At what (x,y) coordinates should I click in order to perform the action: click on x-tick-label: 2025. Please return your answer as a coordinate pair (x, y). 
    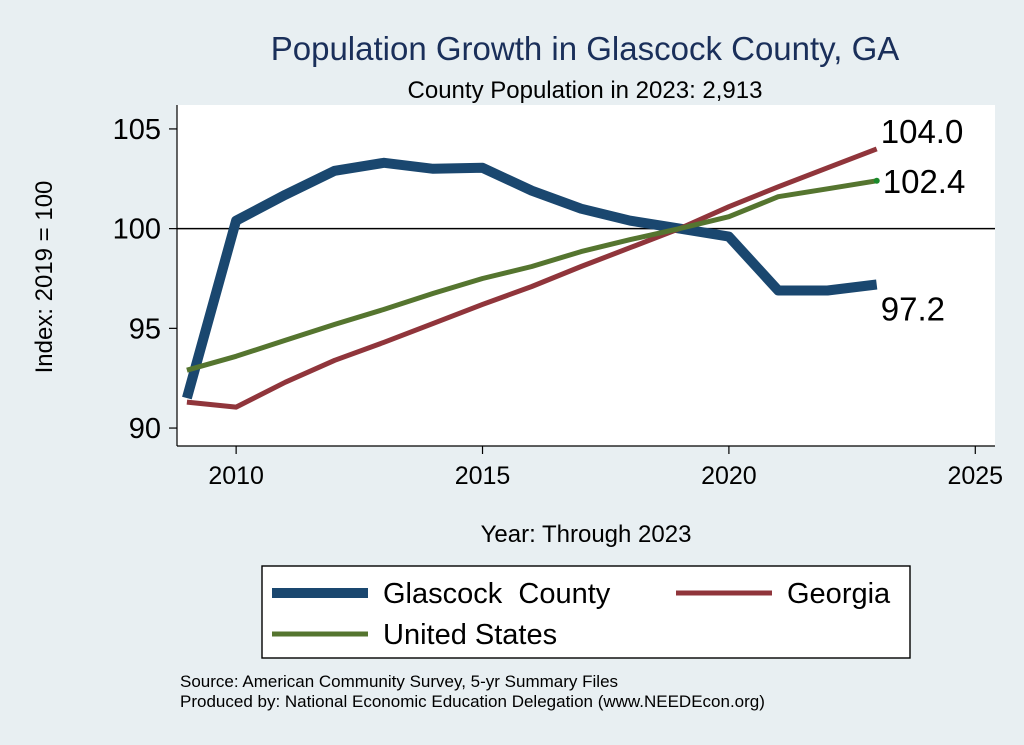
    Looking at the image, I should click on (975, 476).